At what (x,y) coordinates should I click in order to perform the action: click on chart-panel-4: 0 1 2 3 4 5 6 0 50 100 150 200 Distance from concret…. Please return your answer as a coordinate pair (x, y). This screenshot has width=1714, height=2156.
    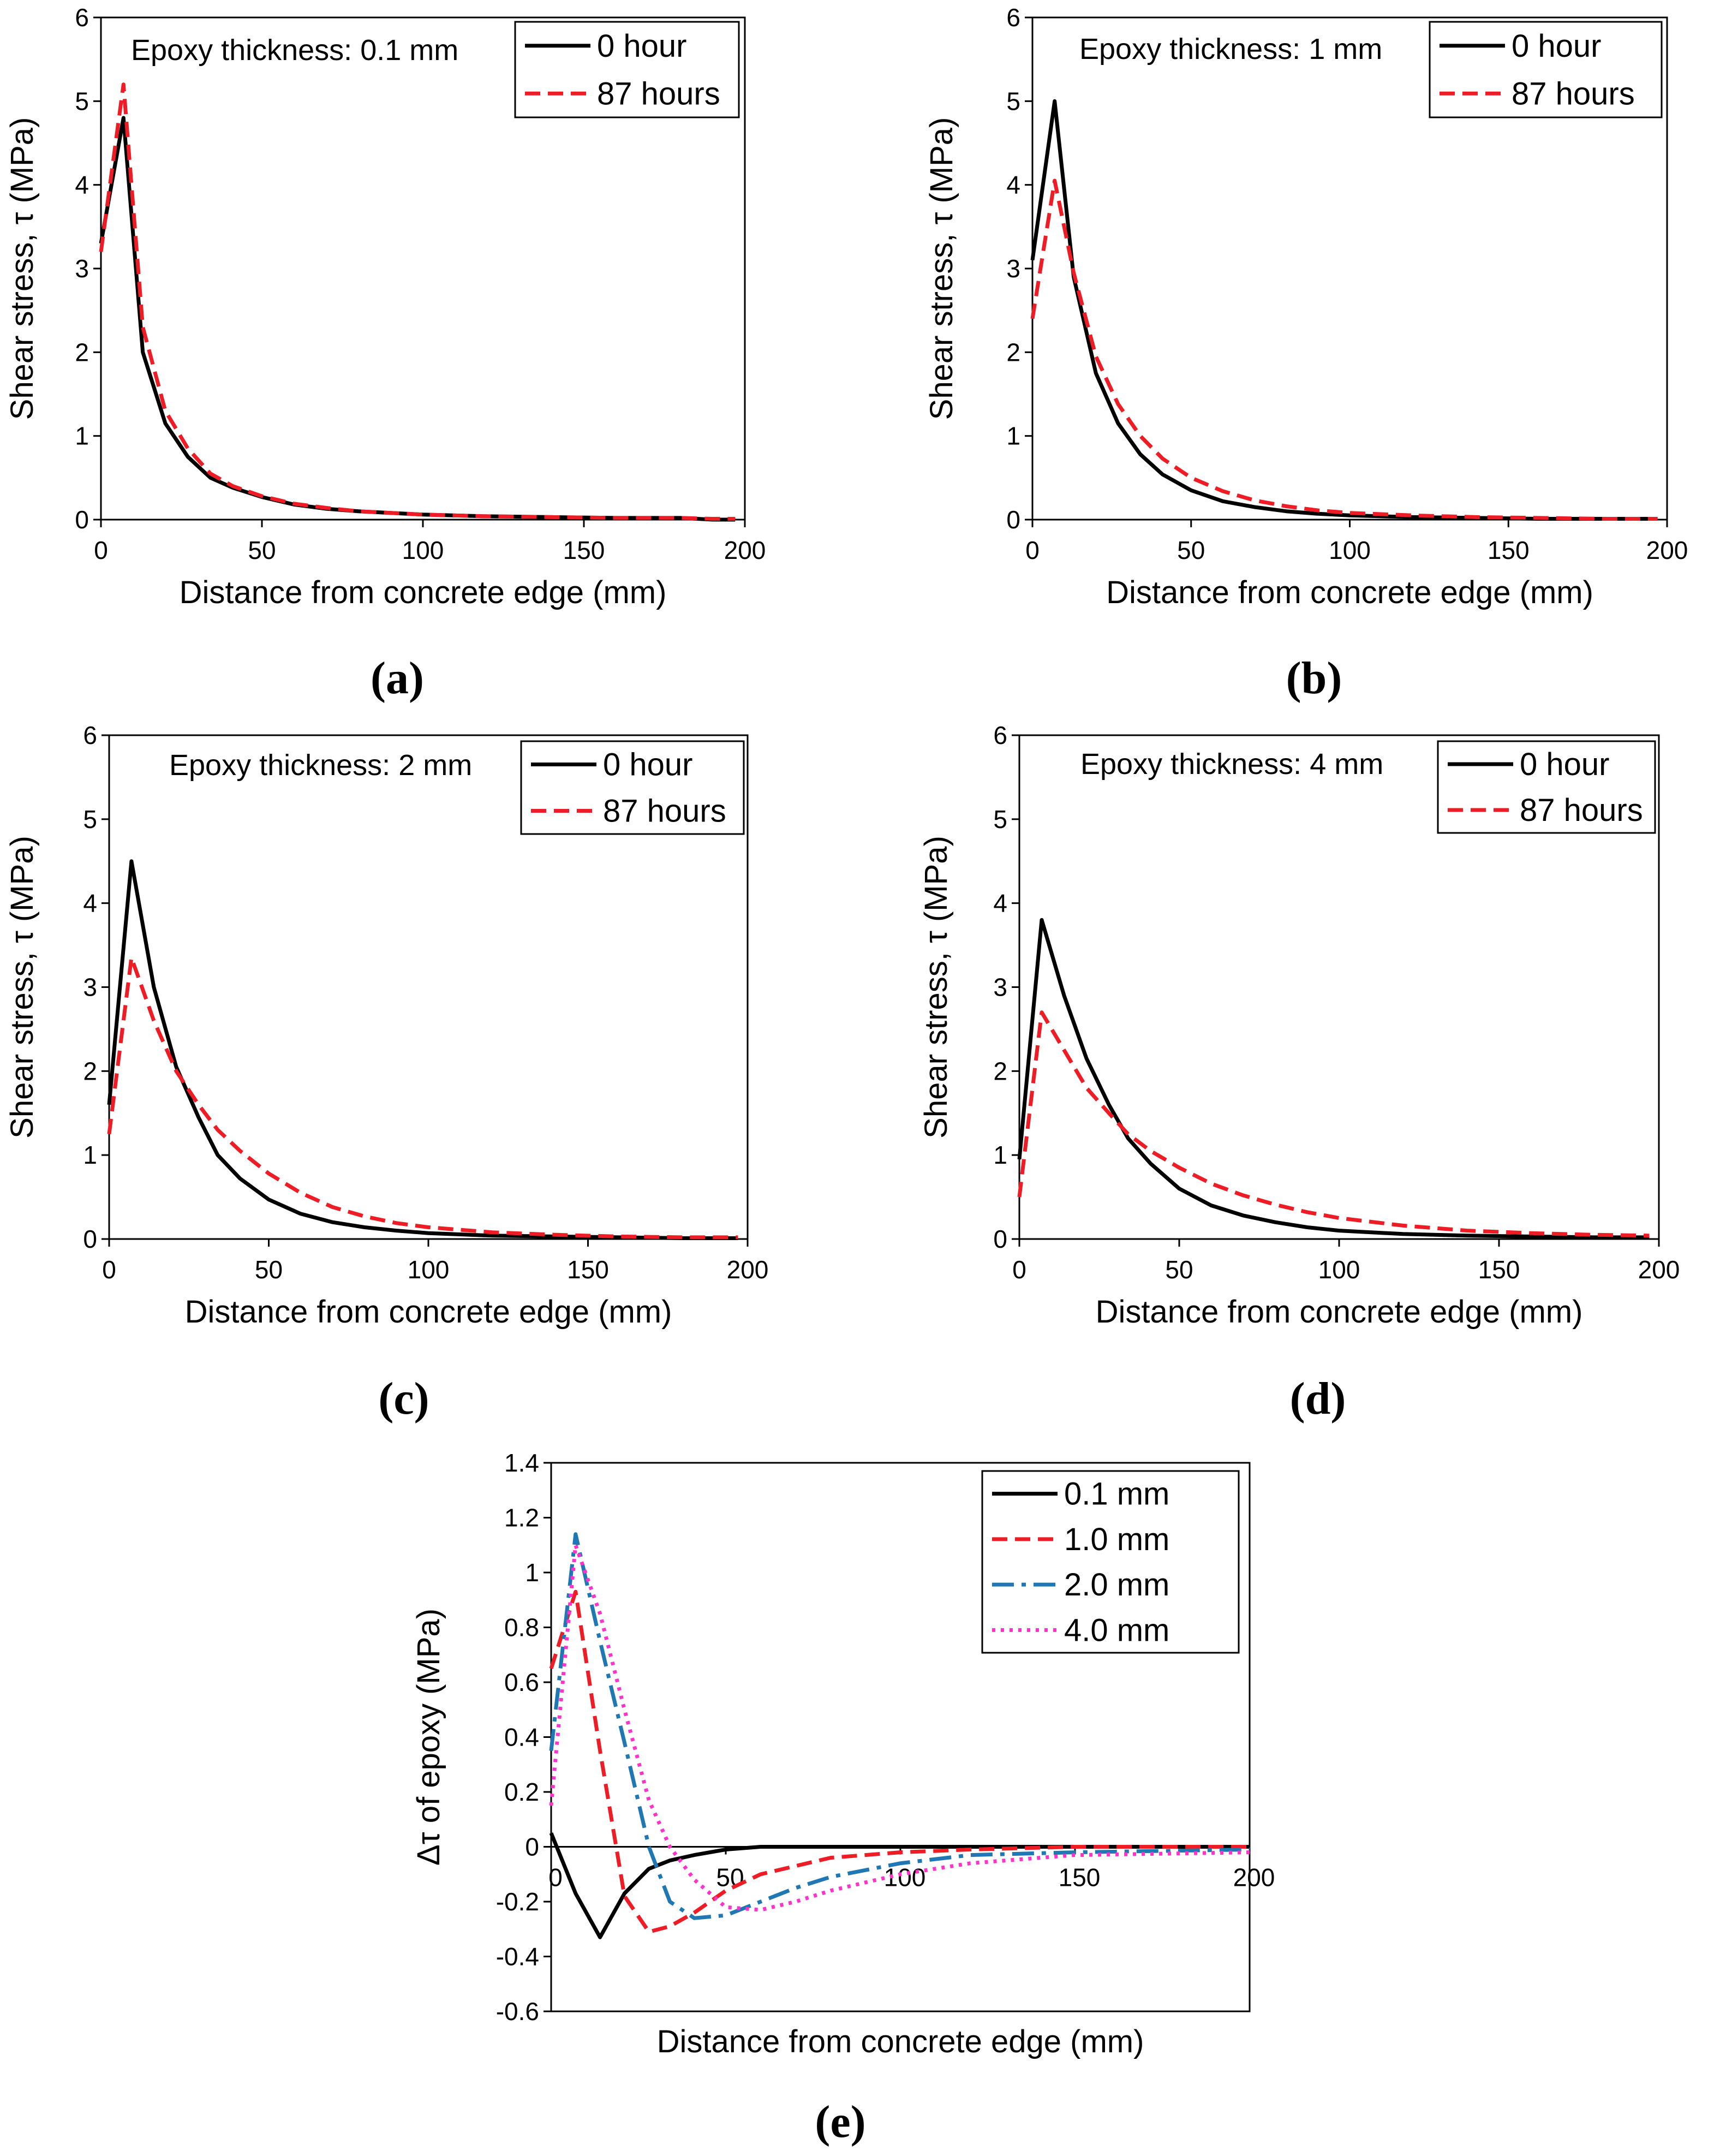
    Looking at the image, I should click on (1299, 1072).